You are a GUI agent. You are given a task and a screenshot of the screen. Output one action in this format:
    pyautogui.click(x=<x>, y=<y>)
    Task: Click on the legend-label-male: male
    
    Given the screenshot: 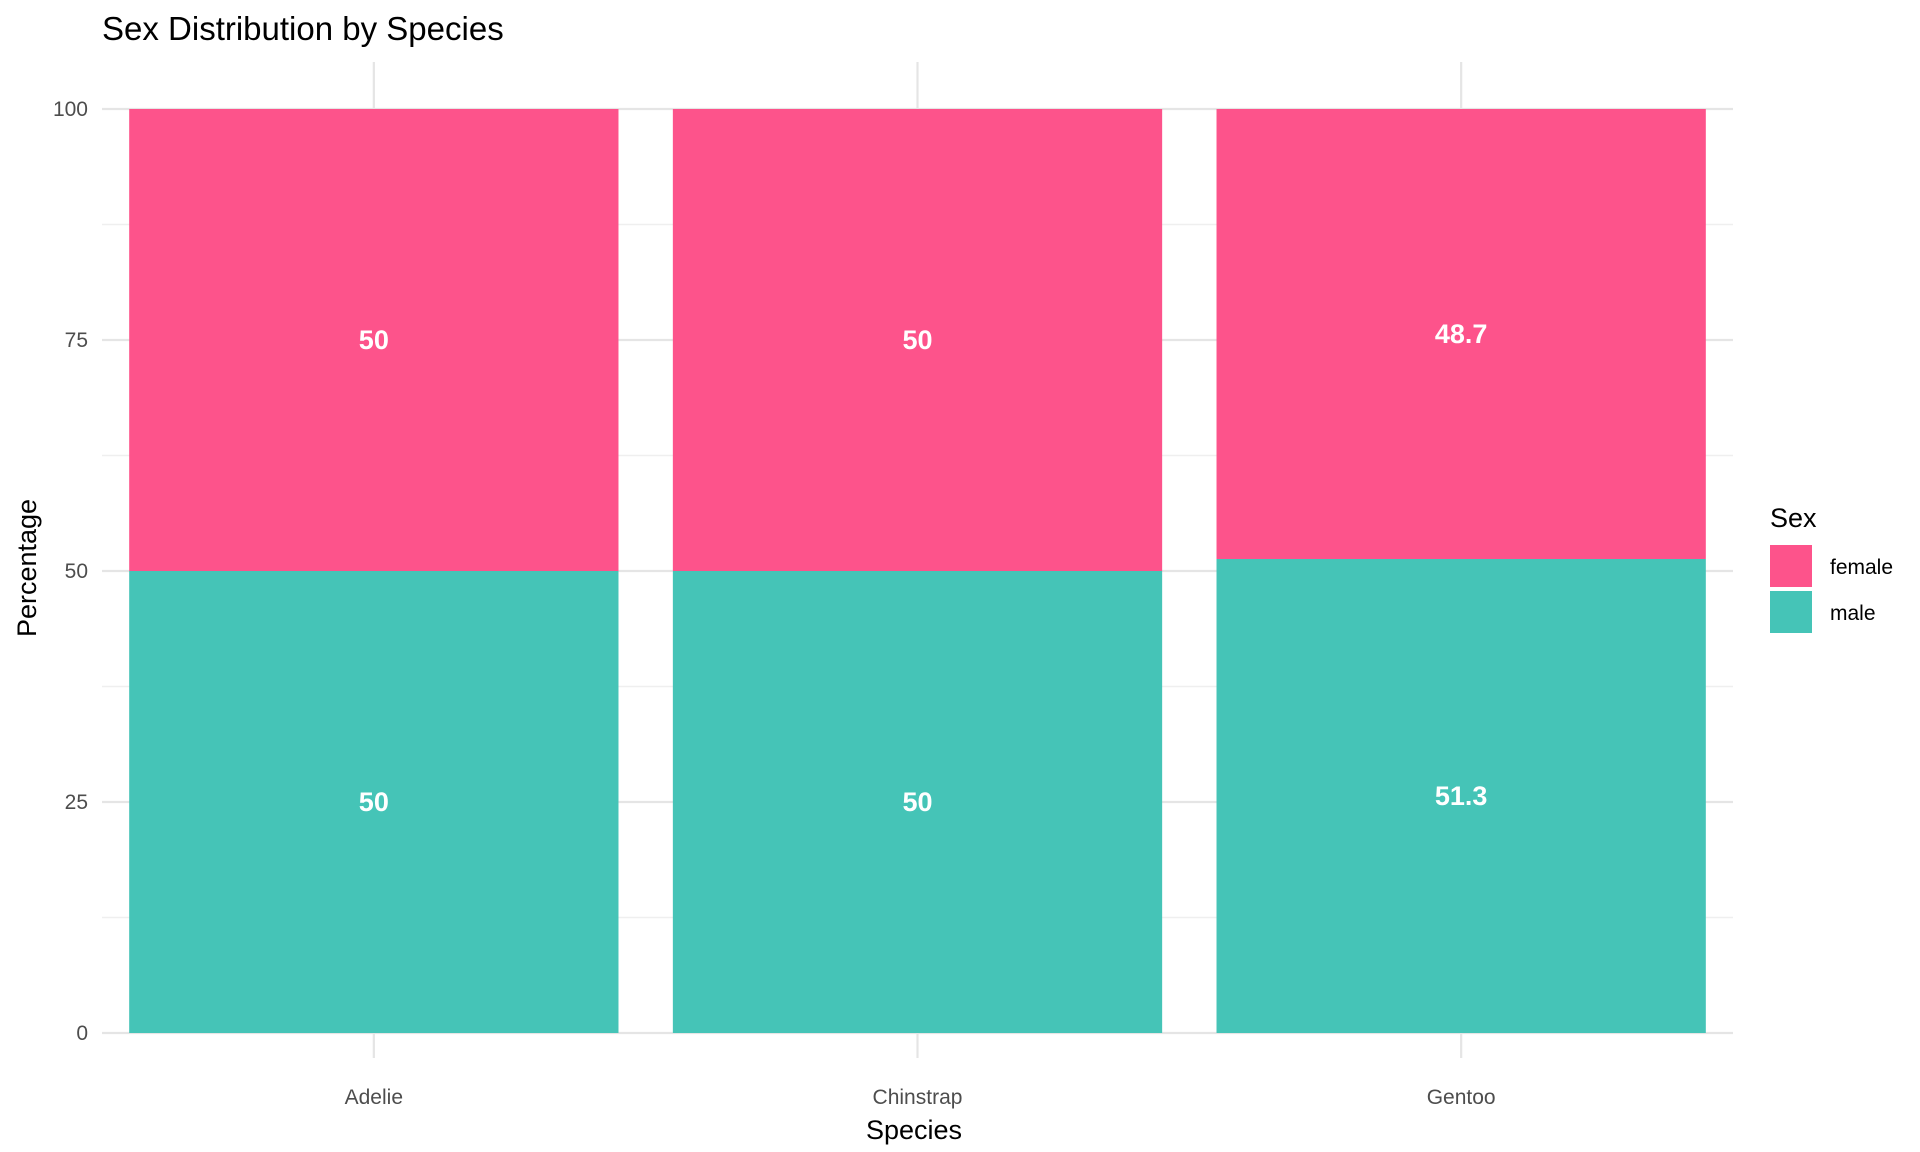 What is the action you would take?
    pyautogui.click(x=1853, y=613)
    